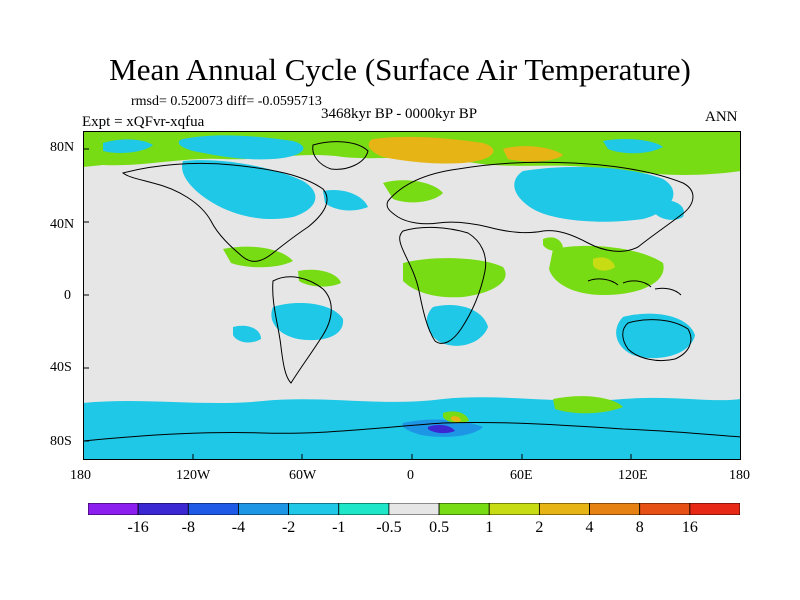  I want to click on coast-africa, so click(443, 285).